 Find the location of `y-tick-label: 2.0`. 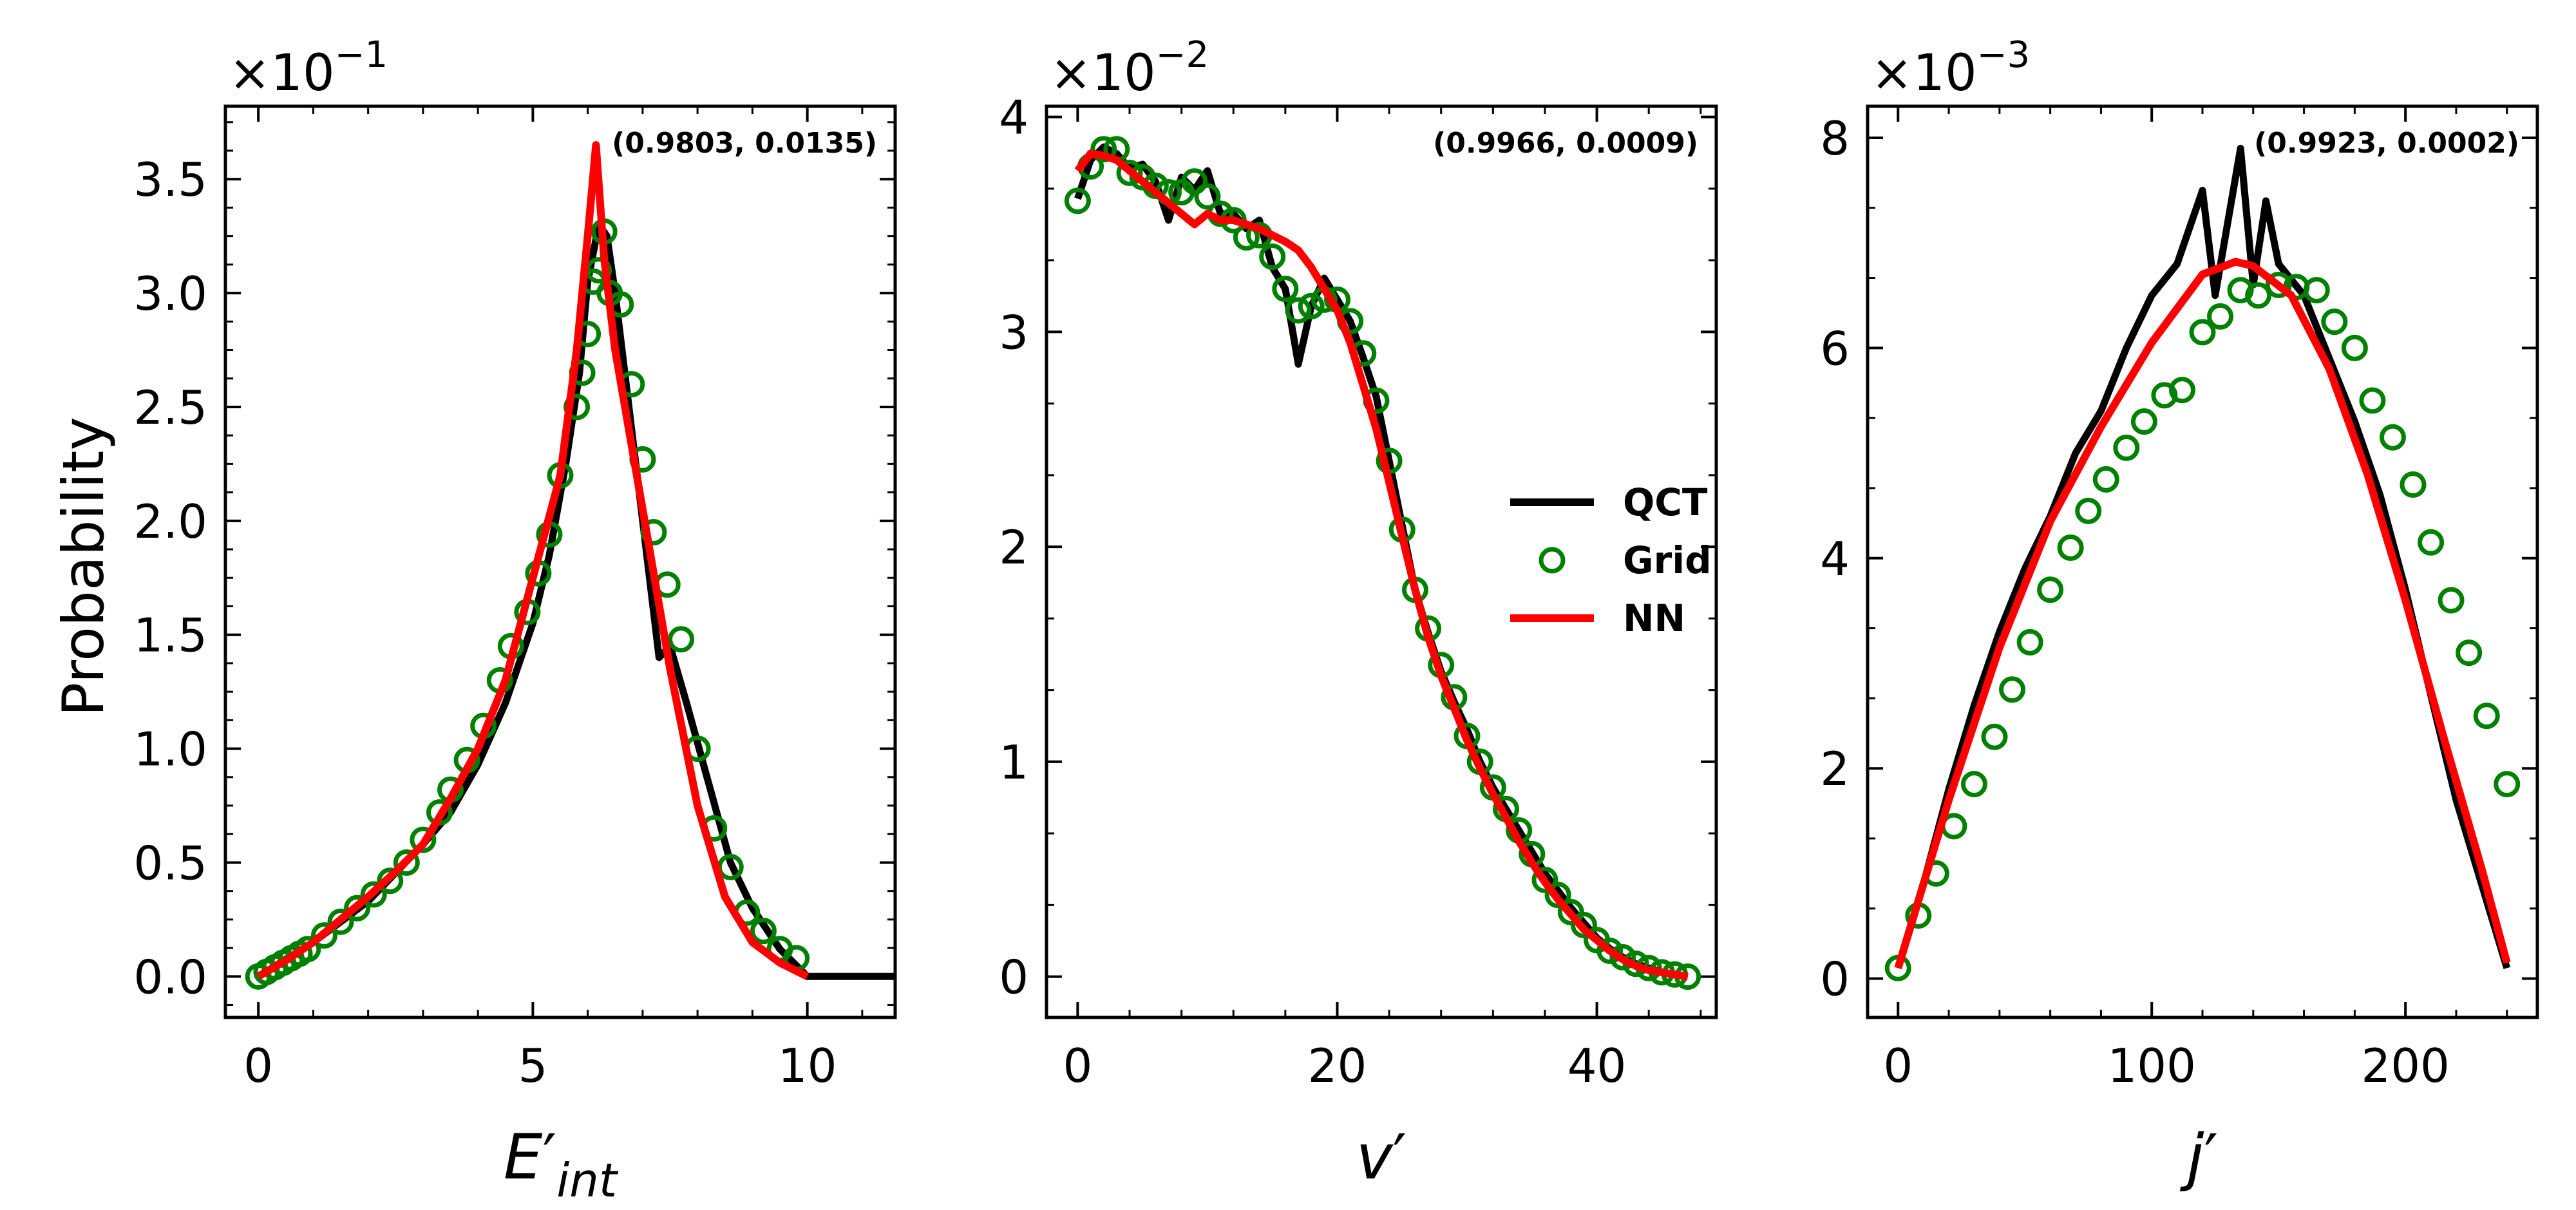

y-tick-label: 2.0 is located at coordinates (170, 522).